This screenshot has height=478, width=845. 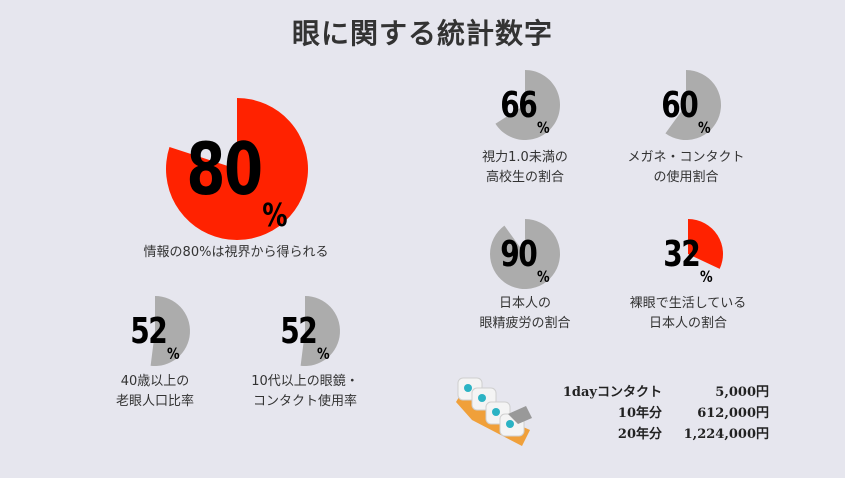 What do you see at coordinates (519, 105) in the screenshot?
I see `stat-number: 66` at bounding box center [519, 105].